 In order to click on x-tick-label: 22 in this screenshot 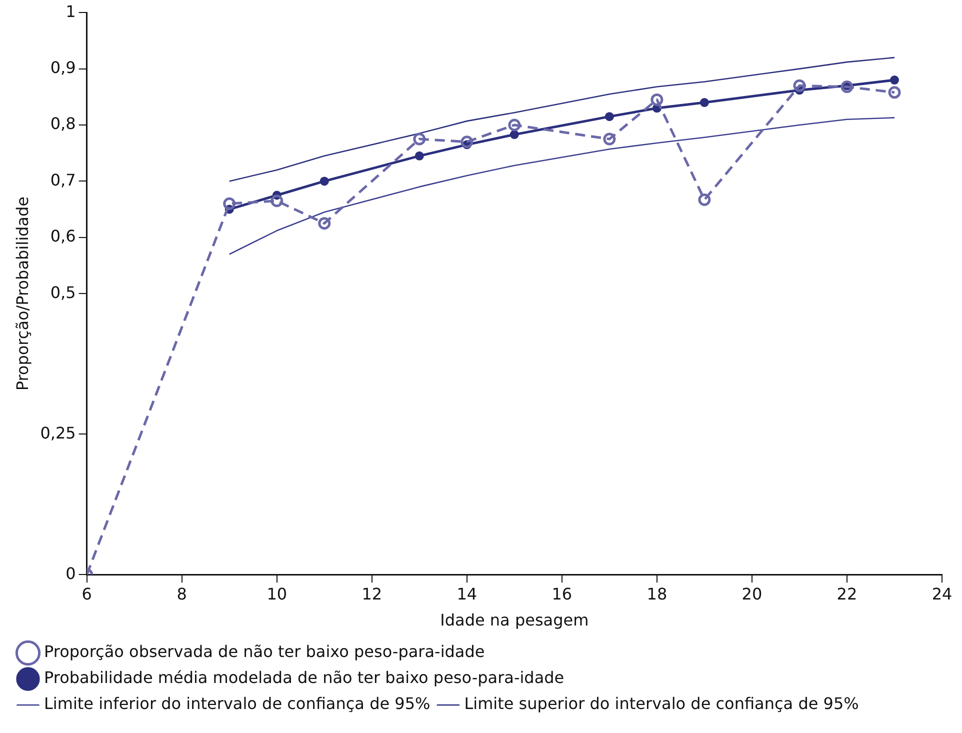, I will do `click(847, 594)`.